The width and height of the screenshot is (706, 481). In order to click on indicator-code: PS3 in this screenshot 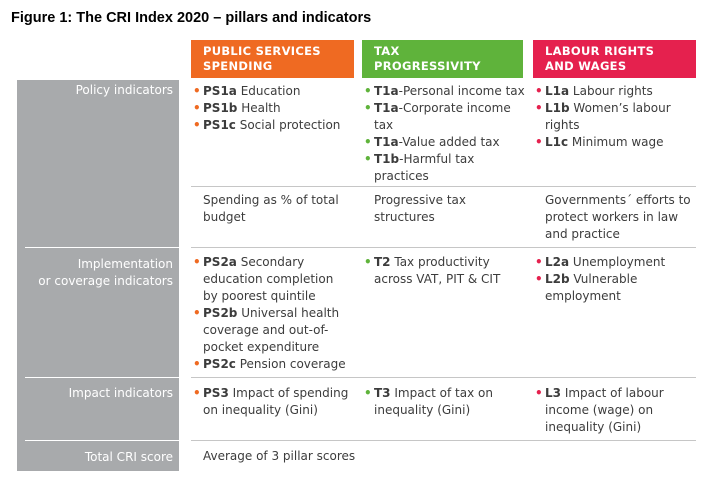, I will do `click(216, 393)`.